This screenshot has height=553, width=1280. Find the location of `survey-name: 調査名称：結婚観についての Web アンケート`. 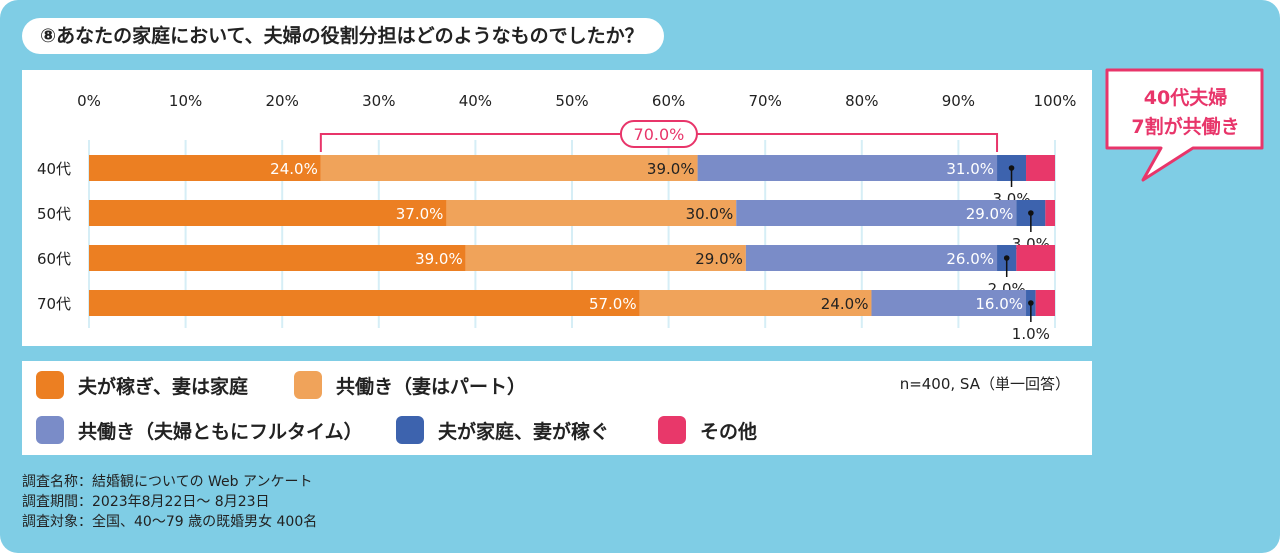

survey-name: 調査名称：結婚観についての Web アンケート is located at coordinates (167, 482).